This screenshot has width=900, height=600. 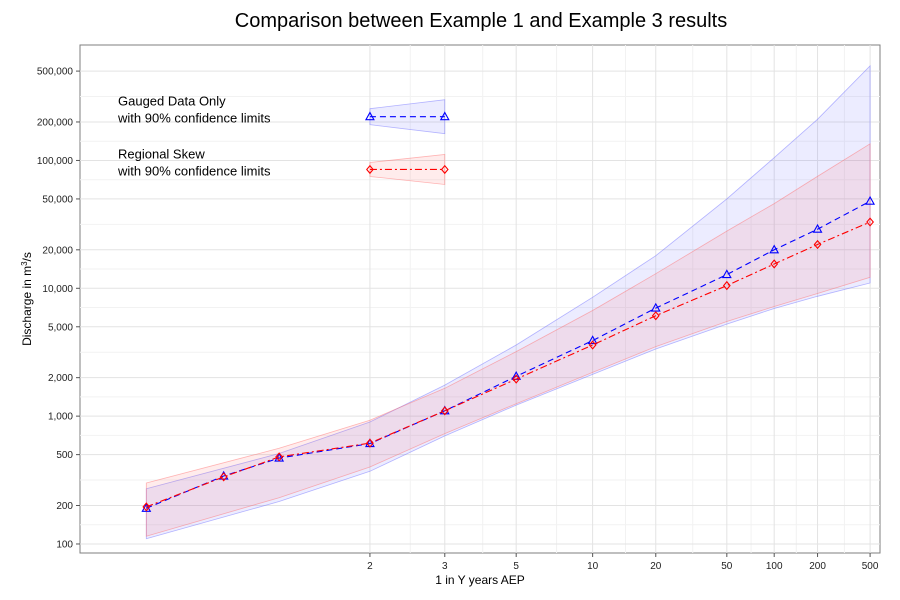 What do you see at coordinates (55, 161) in the screenshot?
I see `y-tick-label: 100,000` at bounding box center [55, 161].